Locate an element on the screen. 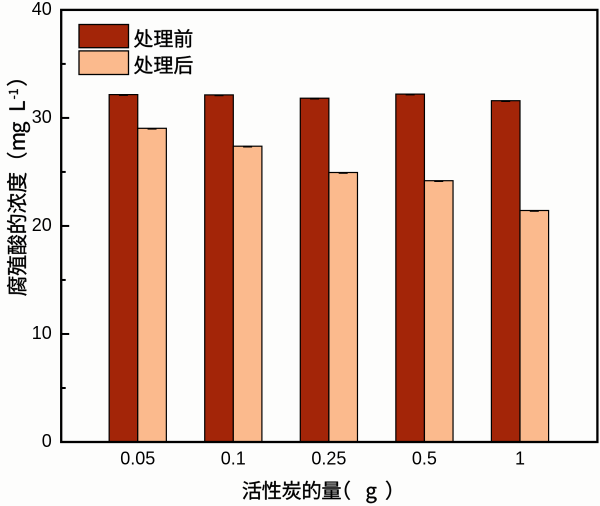 The width and height of the screenshot is (600, 506). svg-text: 0.1 is located at coordinates (233, 459).